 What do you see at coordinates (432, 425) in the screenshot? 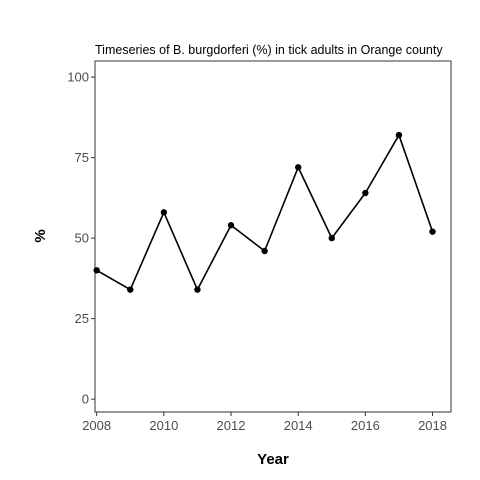
I see `x-tick-label: 2018` at bounding box center [432, 425].